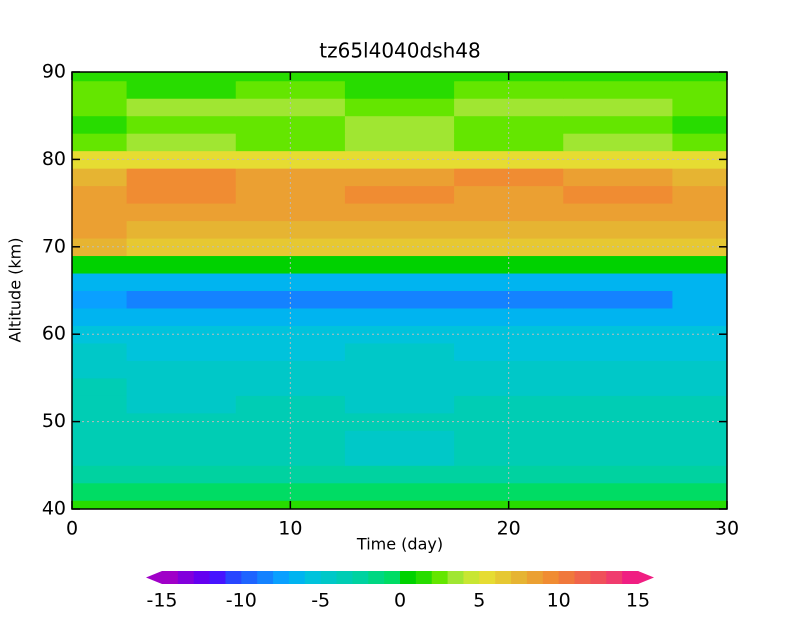  I want to click on y-tick-label: 90, so click(54, 72).